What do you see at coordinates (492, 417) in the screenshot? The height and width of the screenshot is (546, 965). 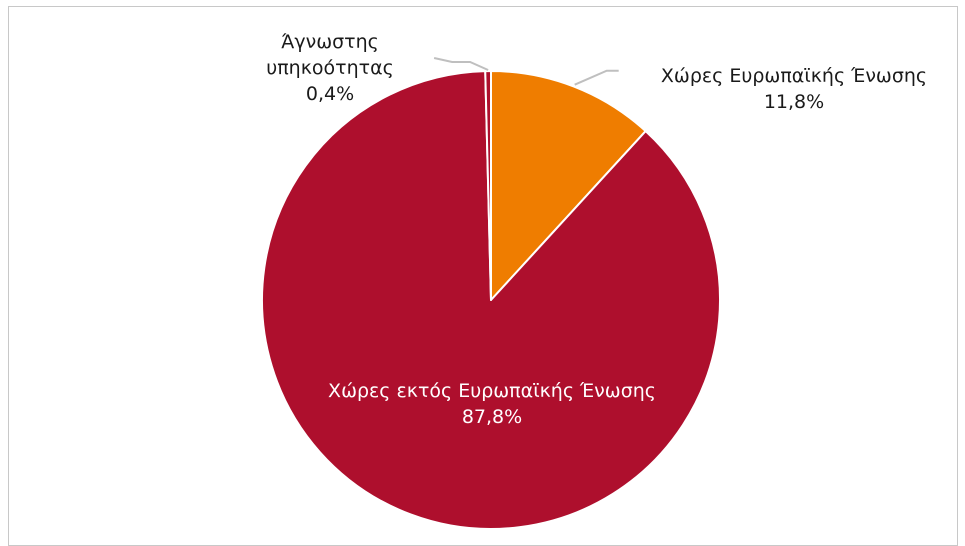 I see `label-non-eu-value: 87,8%` at bounding box center [492, 417].